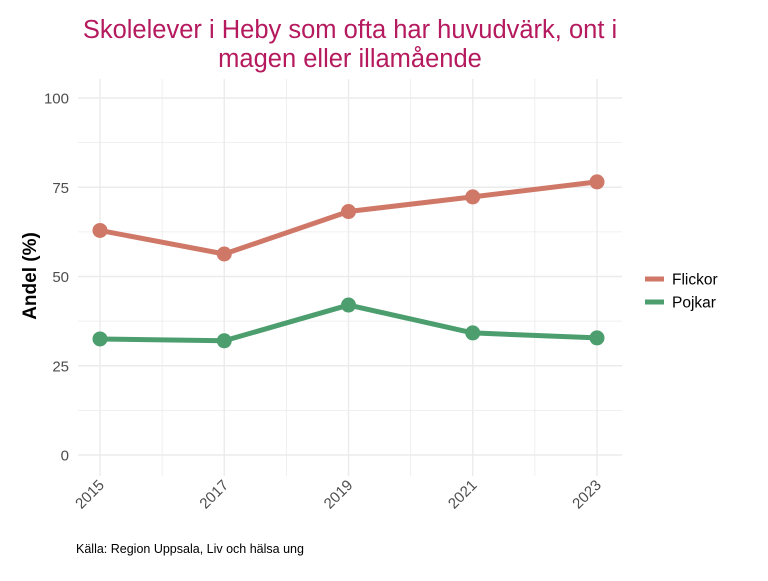 This screenshot has width=768, height=581. I want to click on legend: Flickor Pojkar, so click(681, 292).